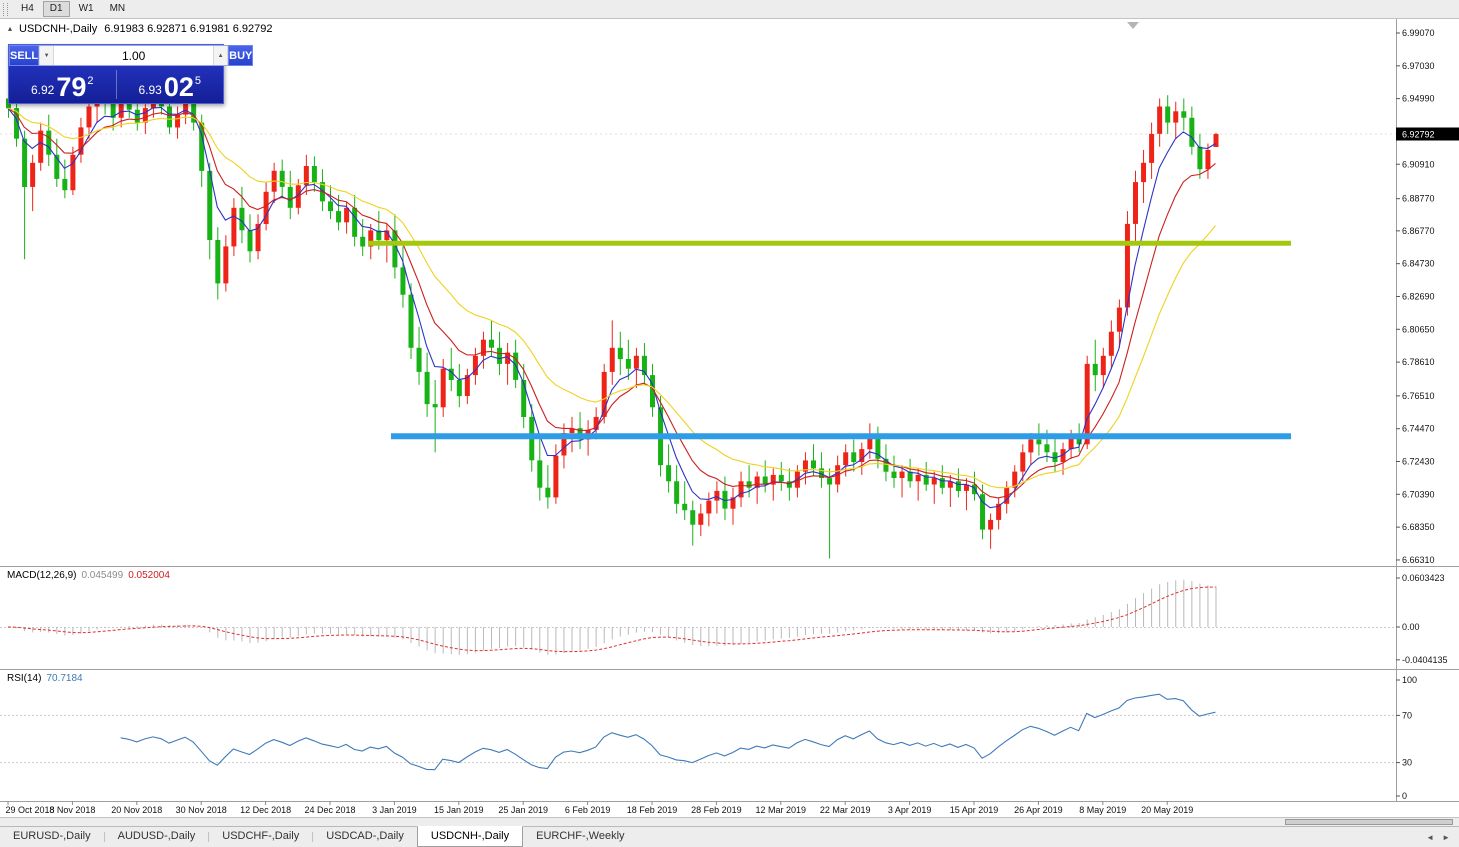 The width and height of the screenshot is (1459, 847). What do you see at coordinates (116, 84) in the screenshot?
I see `price-divider` at bounding box center [116, 84].